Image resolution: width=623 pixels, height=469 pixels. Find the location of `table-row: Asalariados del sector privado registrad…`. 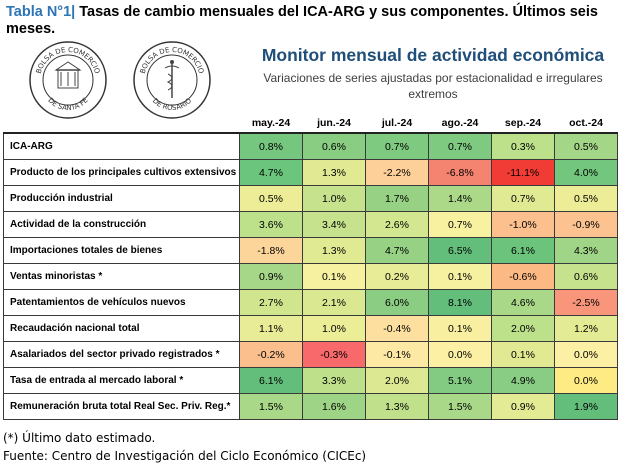

table-row: Asalariados del sector privado registrad… is located at coordinates (310, 354).